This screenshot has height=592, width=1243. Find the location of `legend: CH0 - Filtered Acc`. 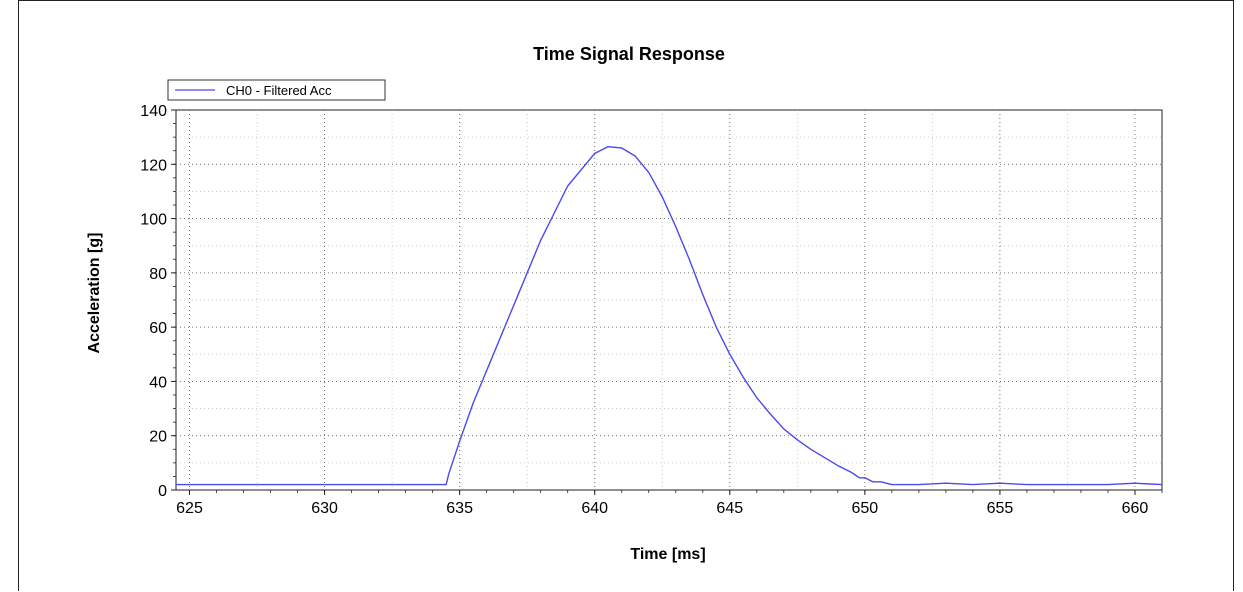

legend: CH0 - Filtered Acc is located at coordinates (276, 90).